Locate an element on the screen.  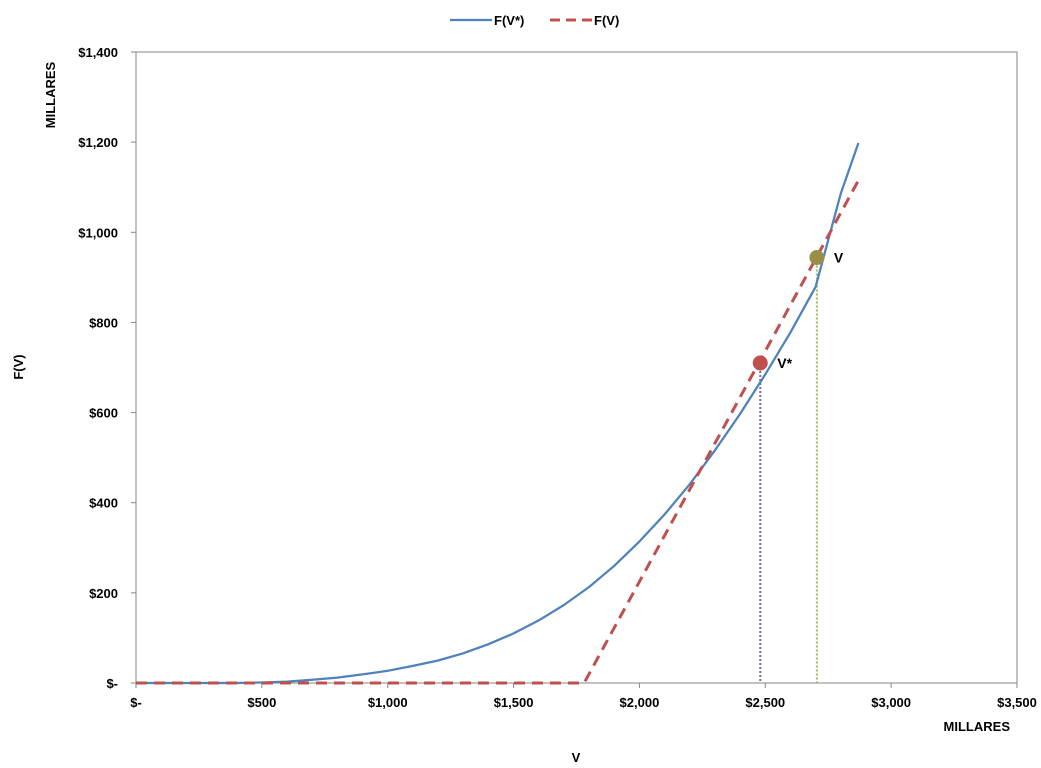
marker-drop-lines is located at coordinates (788, 470).